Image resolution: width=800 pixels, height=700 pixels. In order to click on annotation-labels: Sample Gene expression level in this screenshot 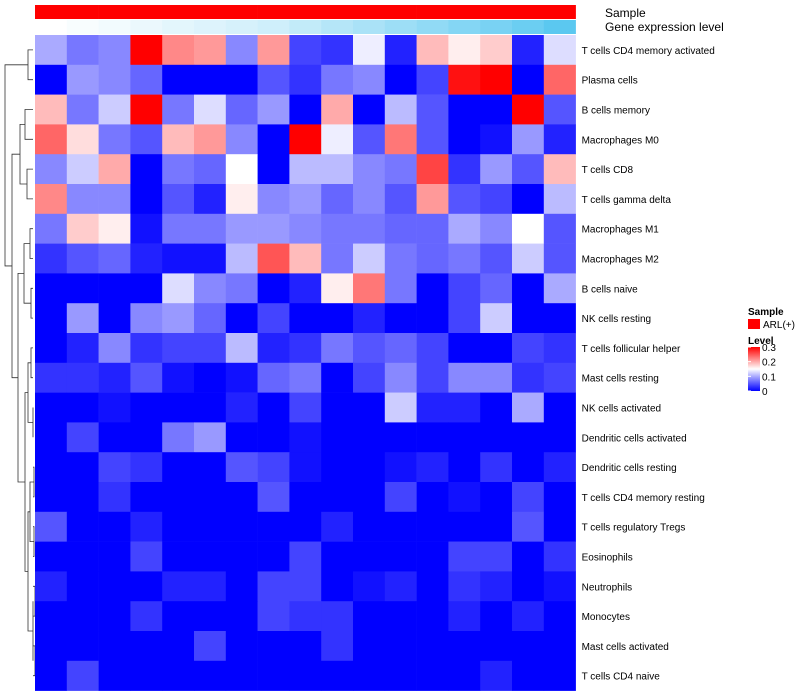, I will do `click(664, 20)`.